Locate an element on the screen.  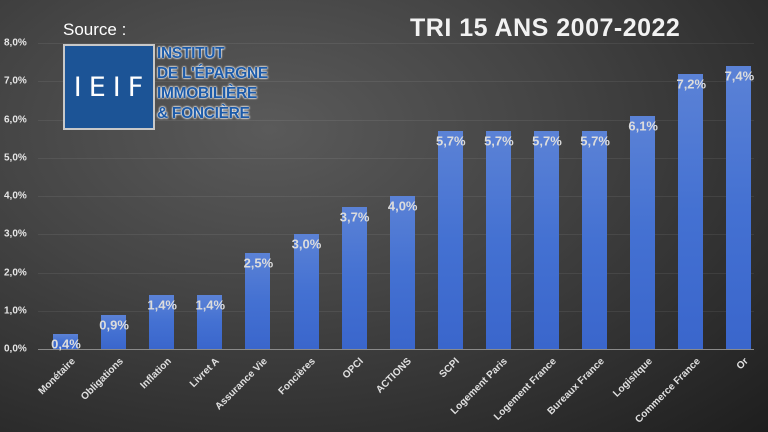
data-label: 7,4% is located at coordinates (739, 76).